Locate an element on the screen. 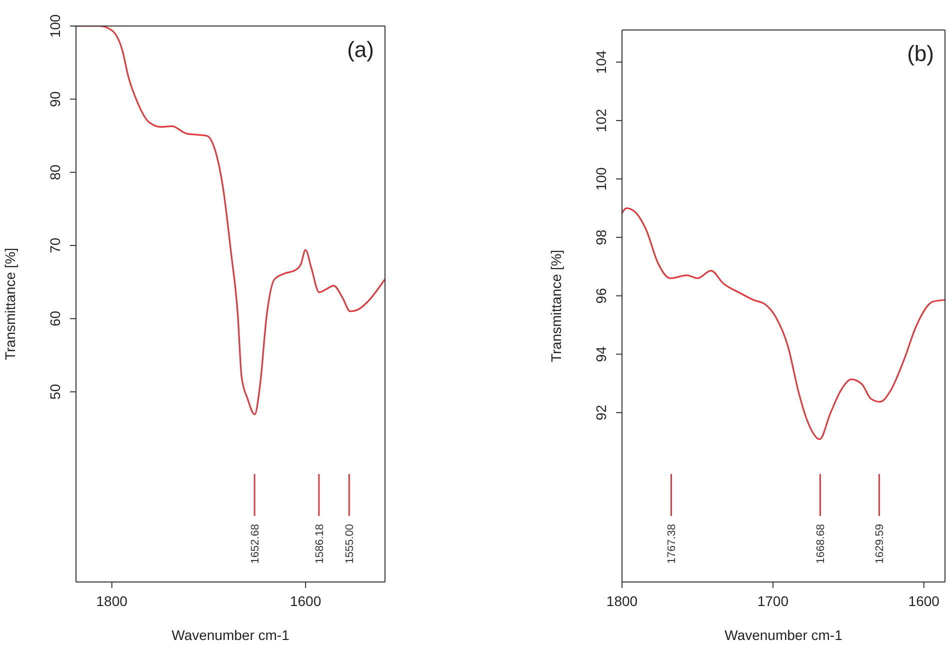 This screenshot has width=952, height=646. y-tick-label: 94 is located at coordinates (601, 354).